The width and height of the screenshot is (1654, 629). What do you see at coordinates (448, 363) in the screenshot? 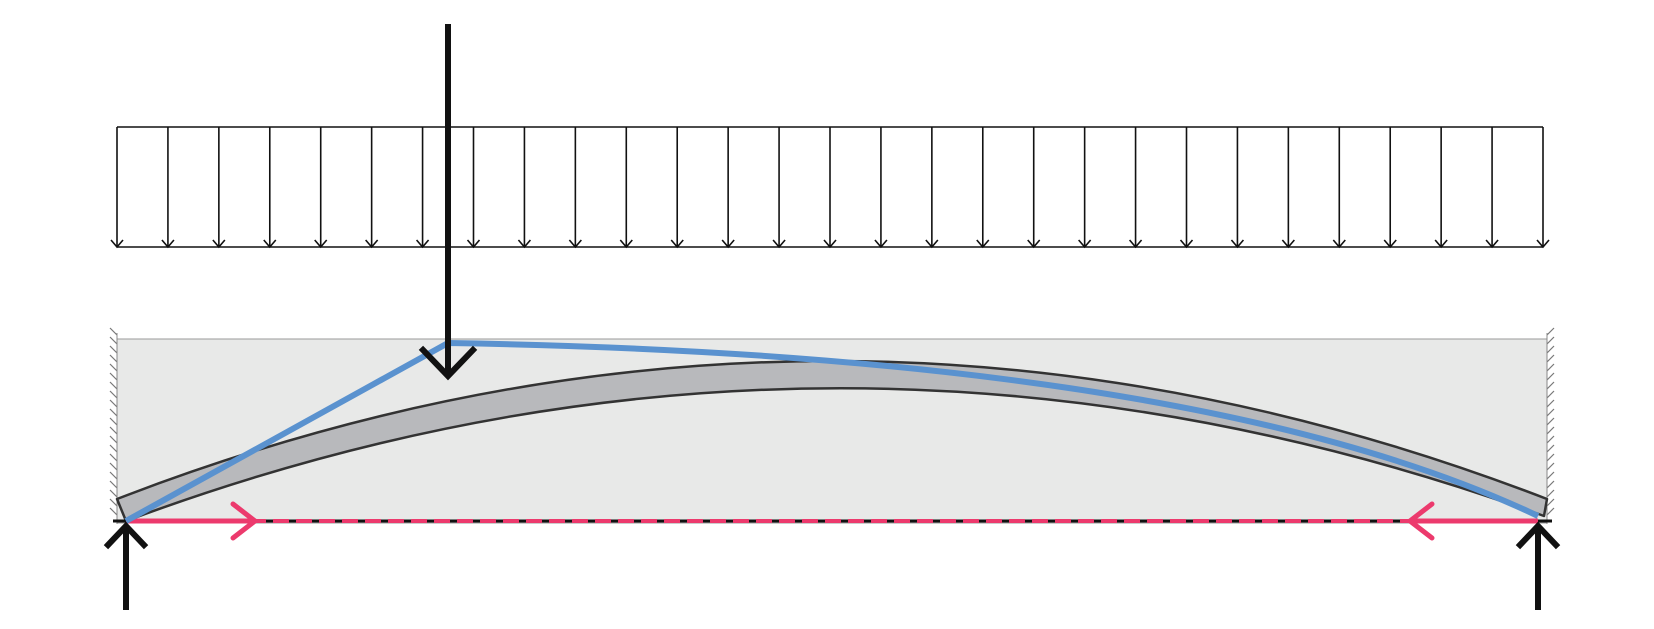
I see `point-load-arrowhead` at bounding box center [448, 363].